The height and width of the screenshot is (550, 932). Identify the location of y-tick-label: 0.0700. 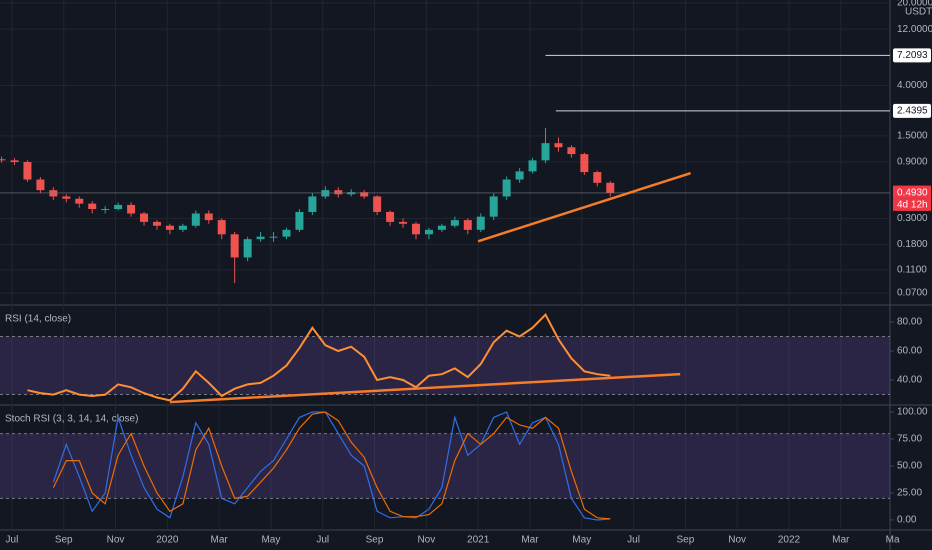
(912, 293).